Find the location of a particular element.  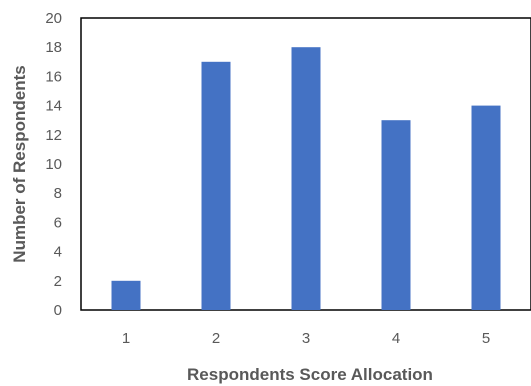

x-tick-labels: 1 2 3 4 5 is located at coordinates (306, 338).